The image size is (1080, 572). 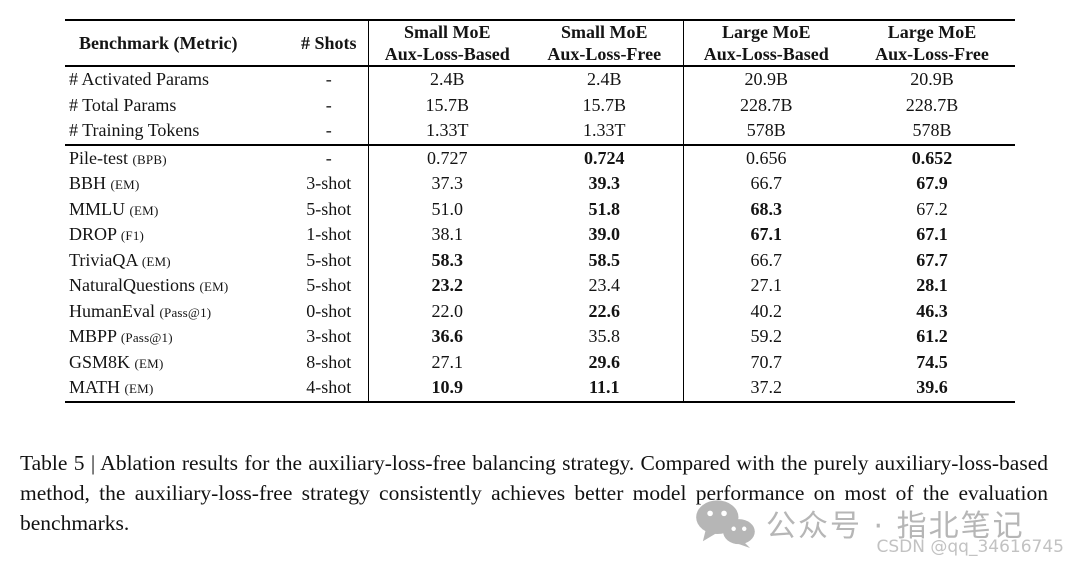 I want to click on benchmark-name: MBPP, so click(x=93, y=336).